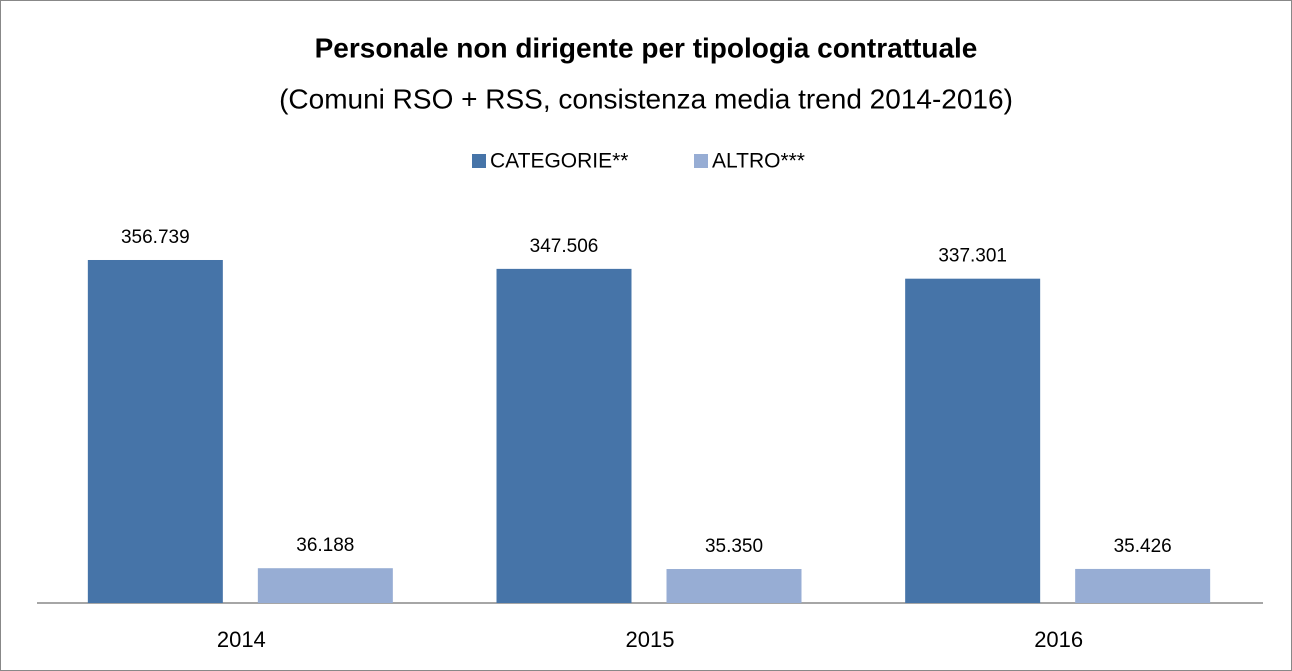 Image resolution: width=1292 pixels, height=671 pixels. I want to click on value-label: 356.739, so click(155, 237).